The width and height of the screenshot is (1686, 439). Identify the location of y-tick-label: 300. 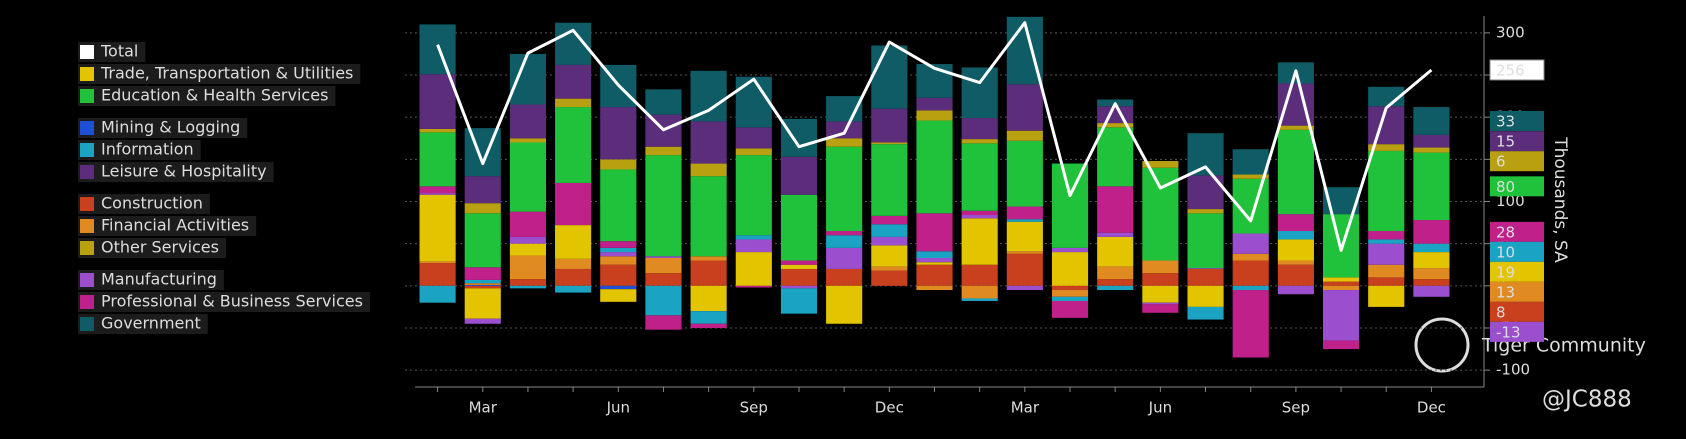
(1510, 32).